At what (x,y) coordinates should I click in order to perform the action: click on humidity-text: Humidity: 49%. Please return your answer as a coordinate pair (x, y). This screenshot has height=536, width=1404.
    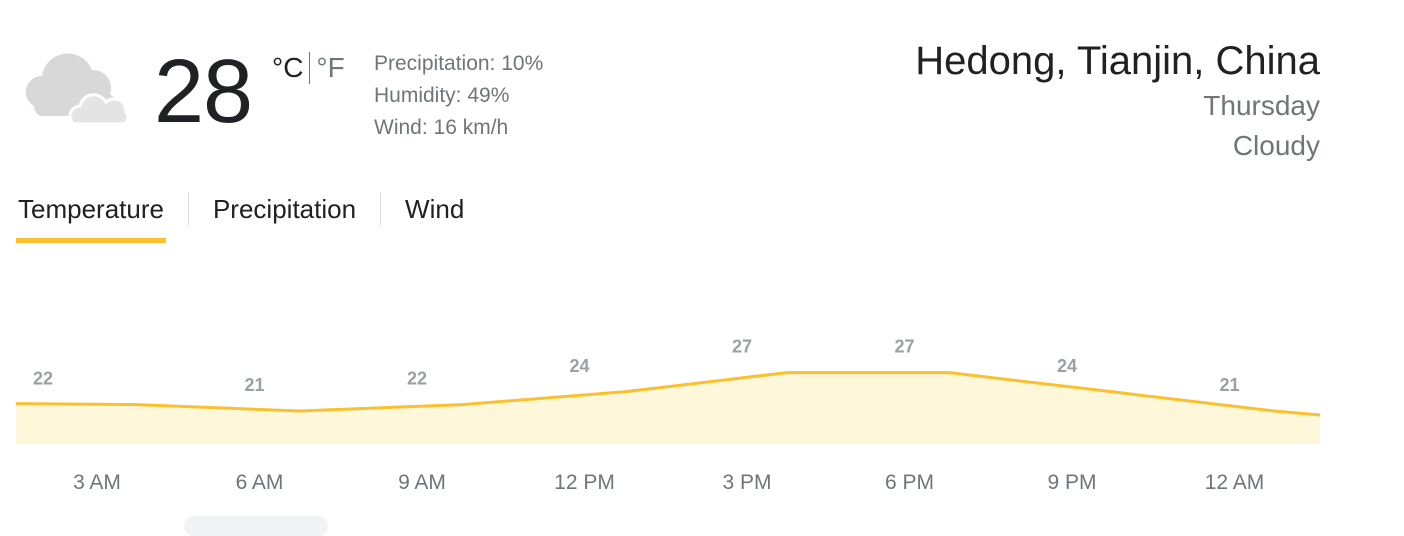
    Looking at the image, I should click on (442, 95).